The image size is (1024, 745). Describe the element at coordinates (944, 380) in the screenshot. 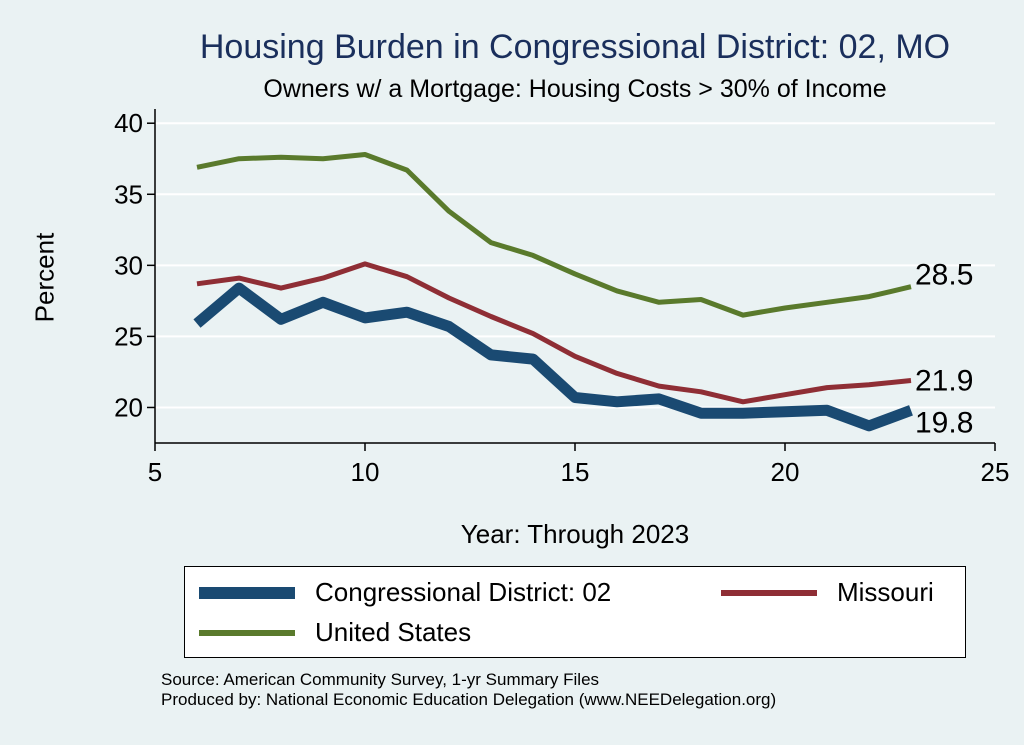

I see `end-label-missouri: 21.9` at that location.